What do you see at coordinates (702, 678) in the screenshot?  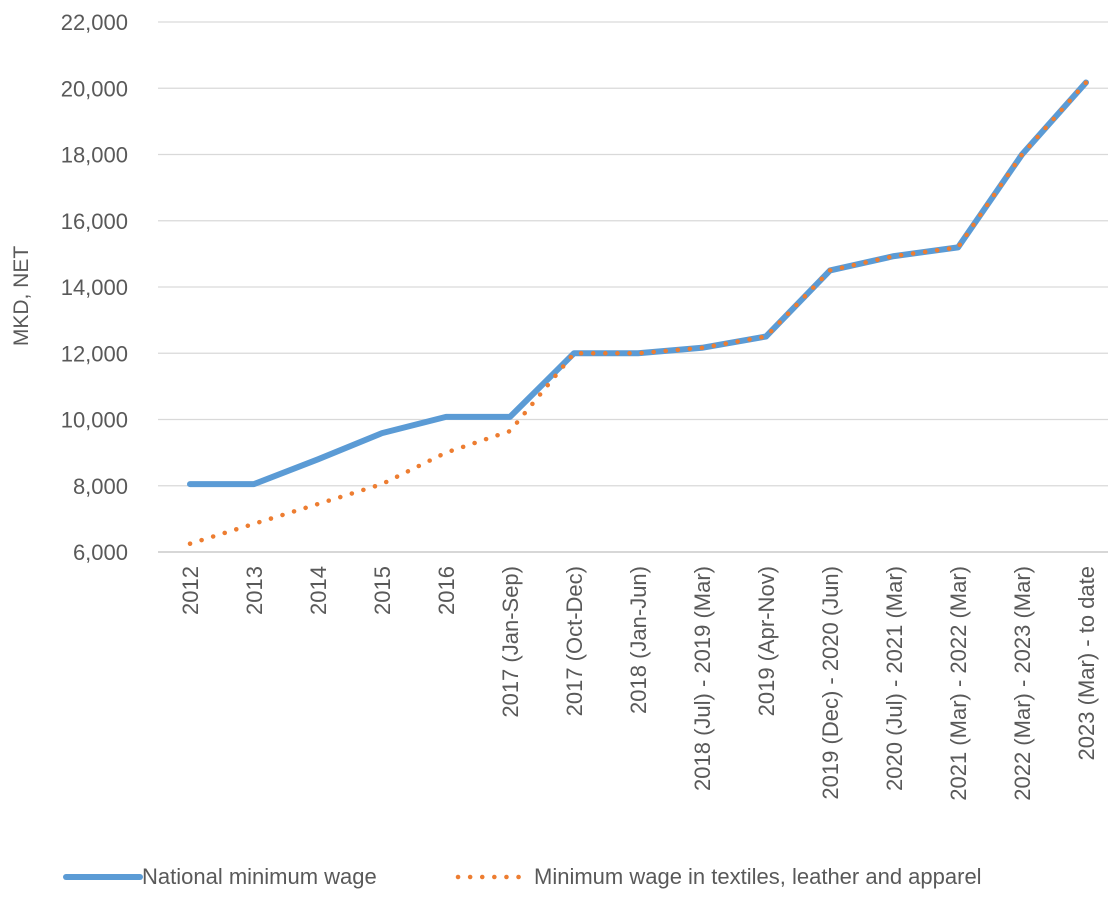 I see `x-tick-label: 2018 (Jul) - 2019 (Mar)` at bounding box center [702, 678].